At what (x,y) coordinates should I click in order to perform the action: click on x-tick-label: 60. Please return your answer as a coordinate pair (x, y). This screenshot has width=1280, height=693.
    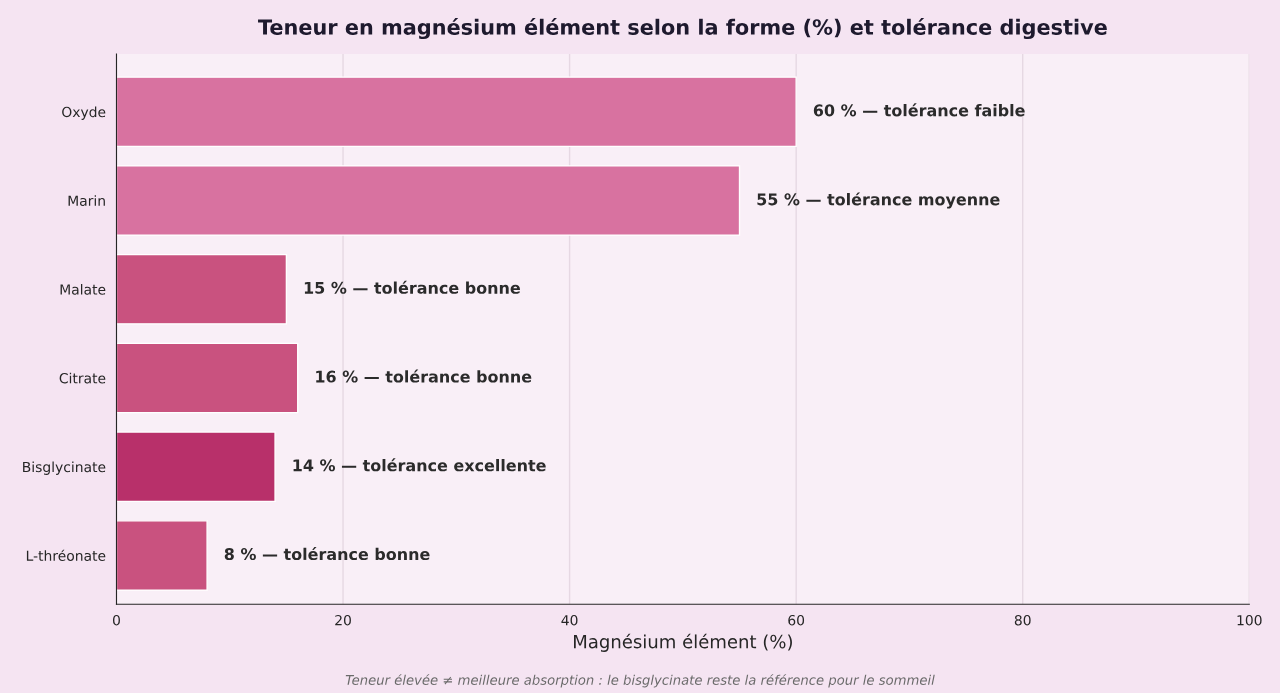
    Looking at the image, I should click on (796, 620).